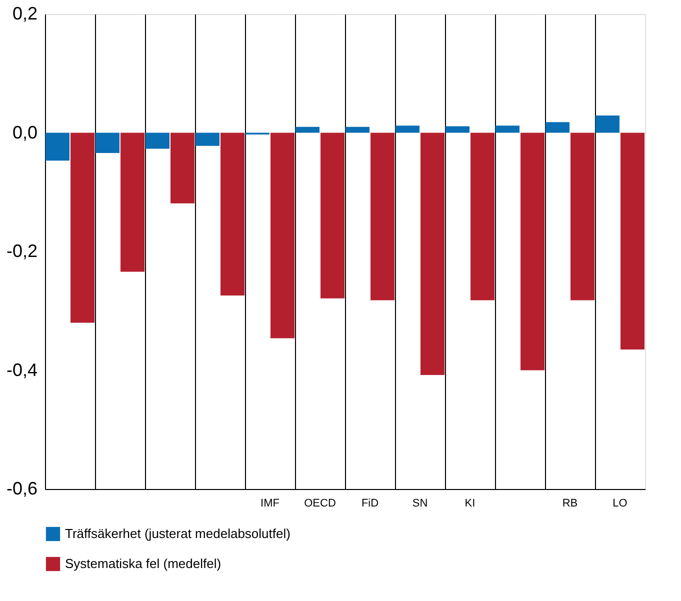  Describe the element at coordinates (143, 563) in the screenshot. I see `legend-label: Systematiska fel (medelfel)` at that location.